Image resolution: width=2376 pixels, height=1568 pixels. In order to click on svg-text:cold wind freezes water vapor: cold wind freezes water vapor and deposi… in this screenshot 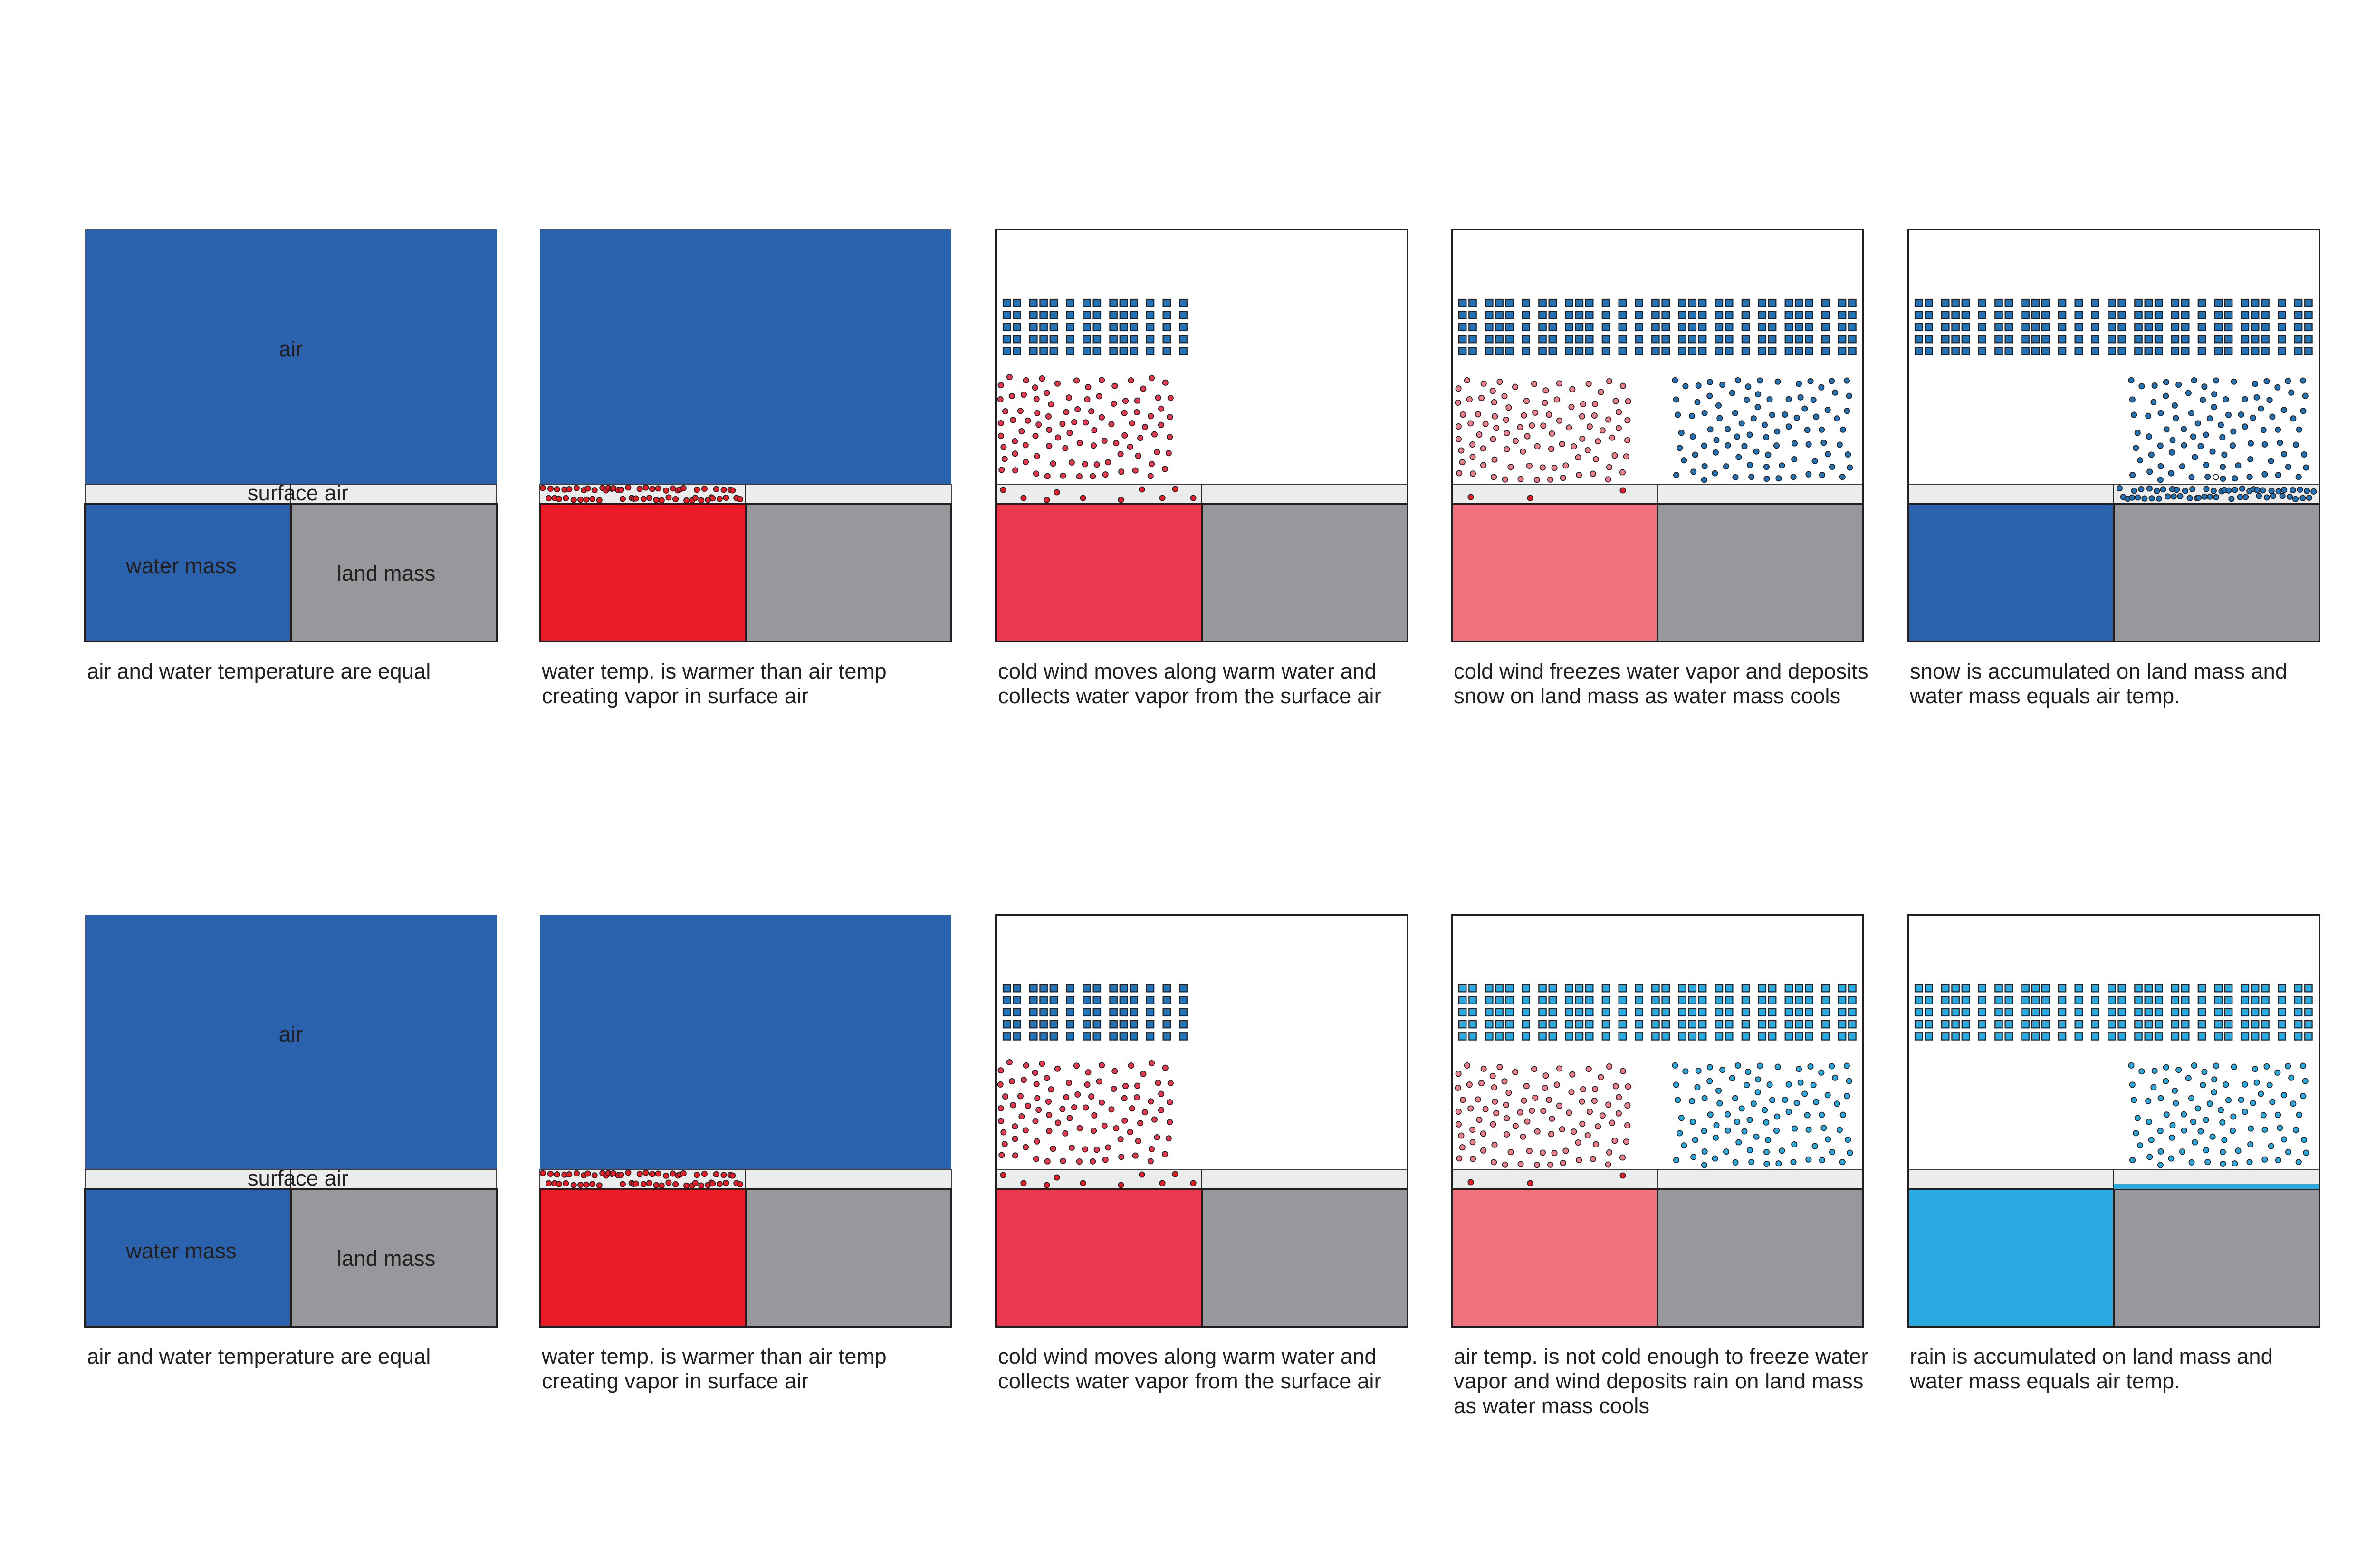, I will do `click(1661, 671)`.